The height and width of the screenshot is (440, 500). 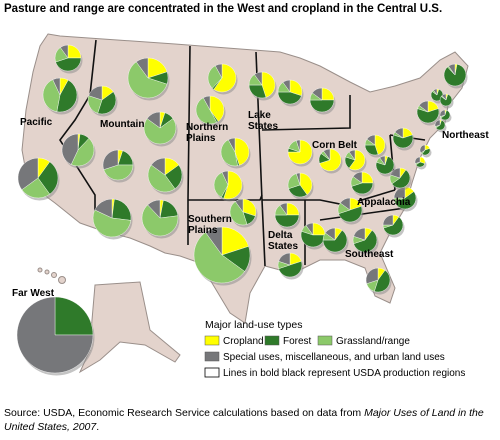 I want to click on legend-label: Grassland/range, so click(x=373, y=341).